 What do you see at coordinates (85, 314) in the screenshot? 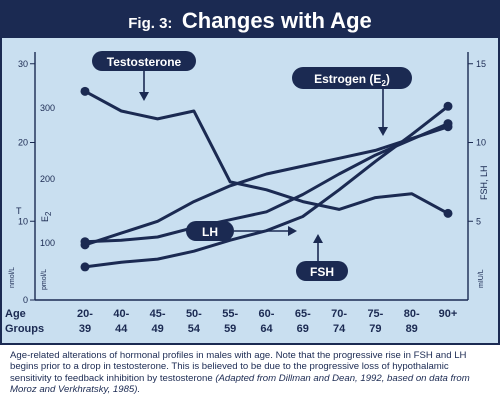
I see `category-top-0: 20-` at bounding box center [85, 314].